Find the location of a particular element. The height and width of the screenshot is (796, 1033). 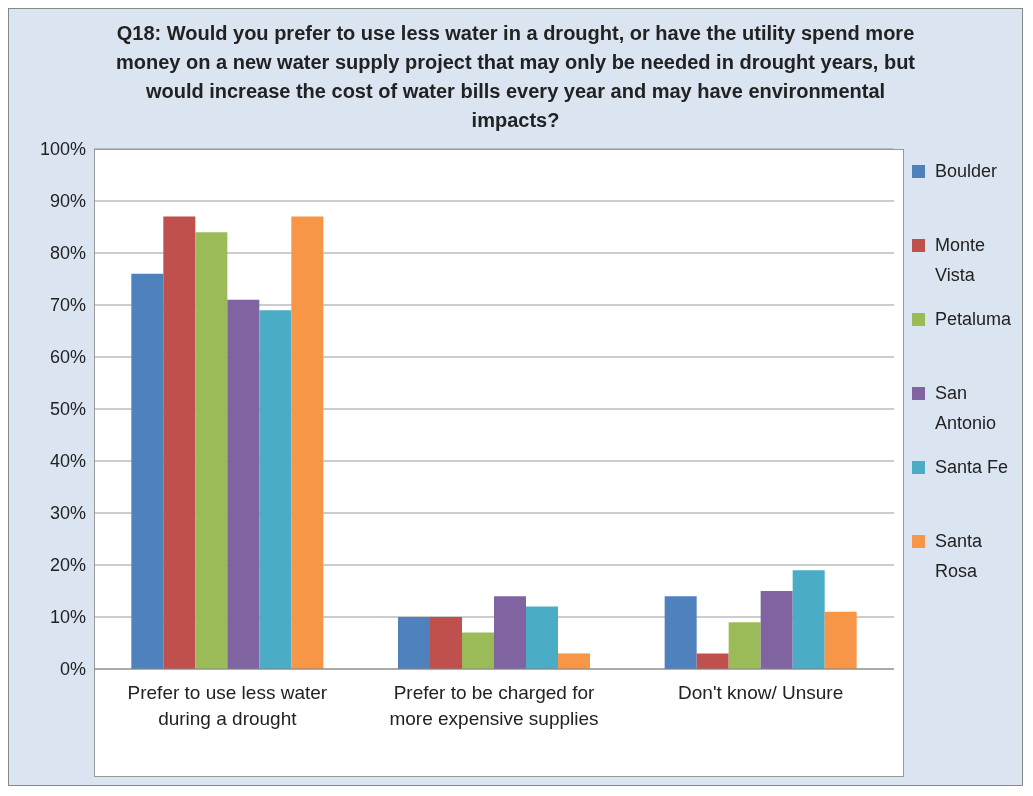

y-tick-label: 80% is located at coordinates (67, 253).